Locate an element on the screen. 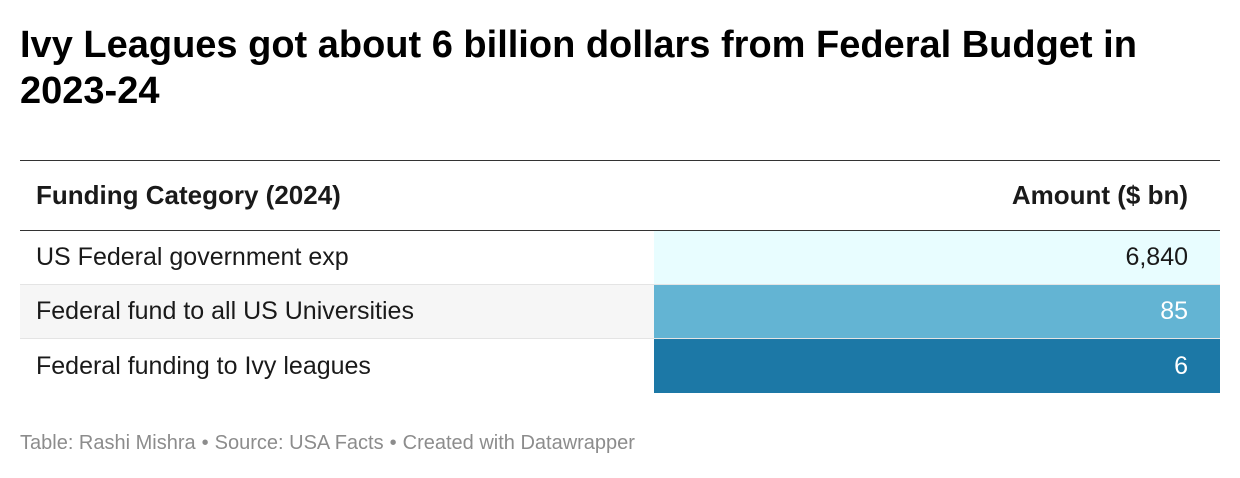 This screenshot has width=1240, height=478. source-credit: Source: USA Facts is located at coordinates (299, 443).